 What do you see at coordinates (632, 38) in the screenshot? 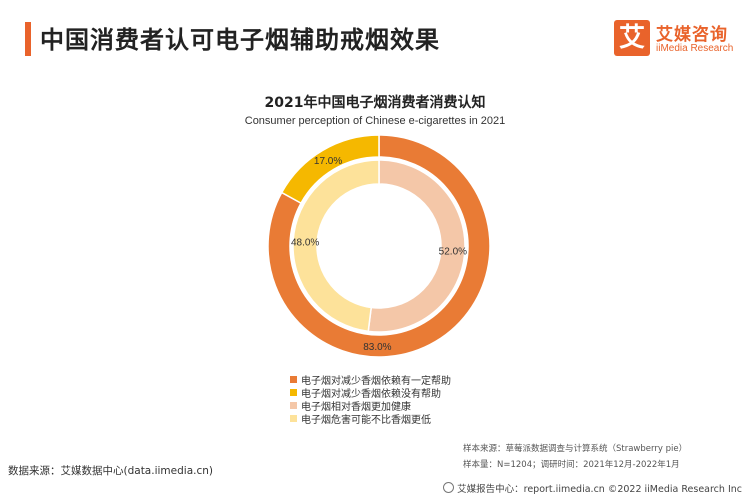
I see `logo-mark: 艾` at bounding box center [632, 38].